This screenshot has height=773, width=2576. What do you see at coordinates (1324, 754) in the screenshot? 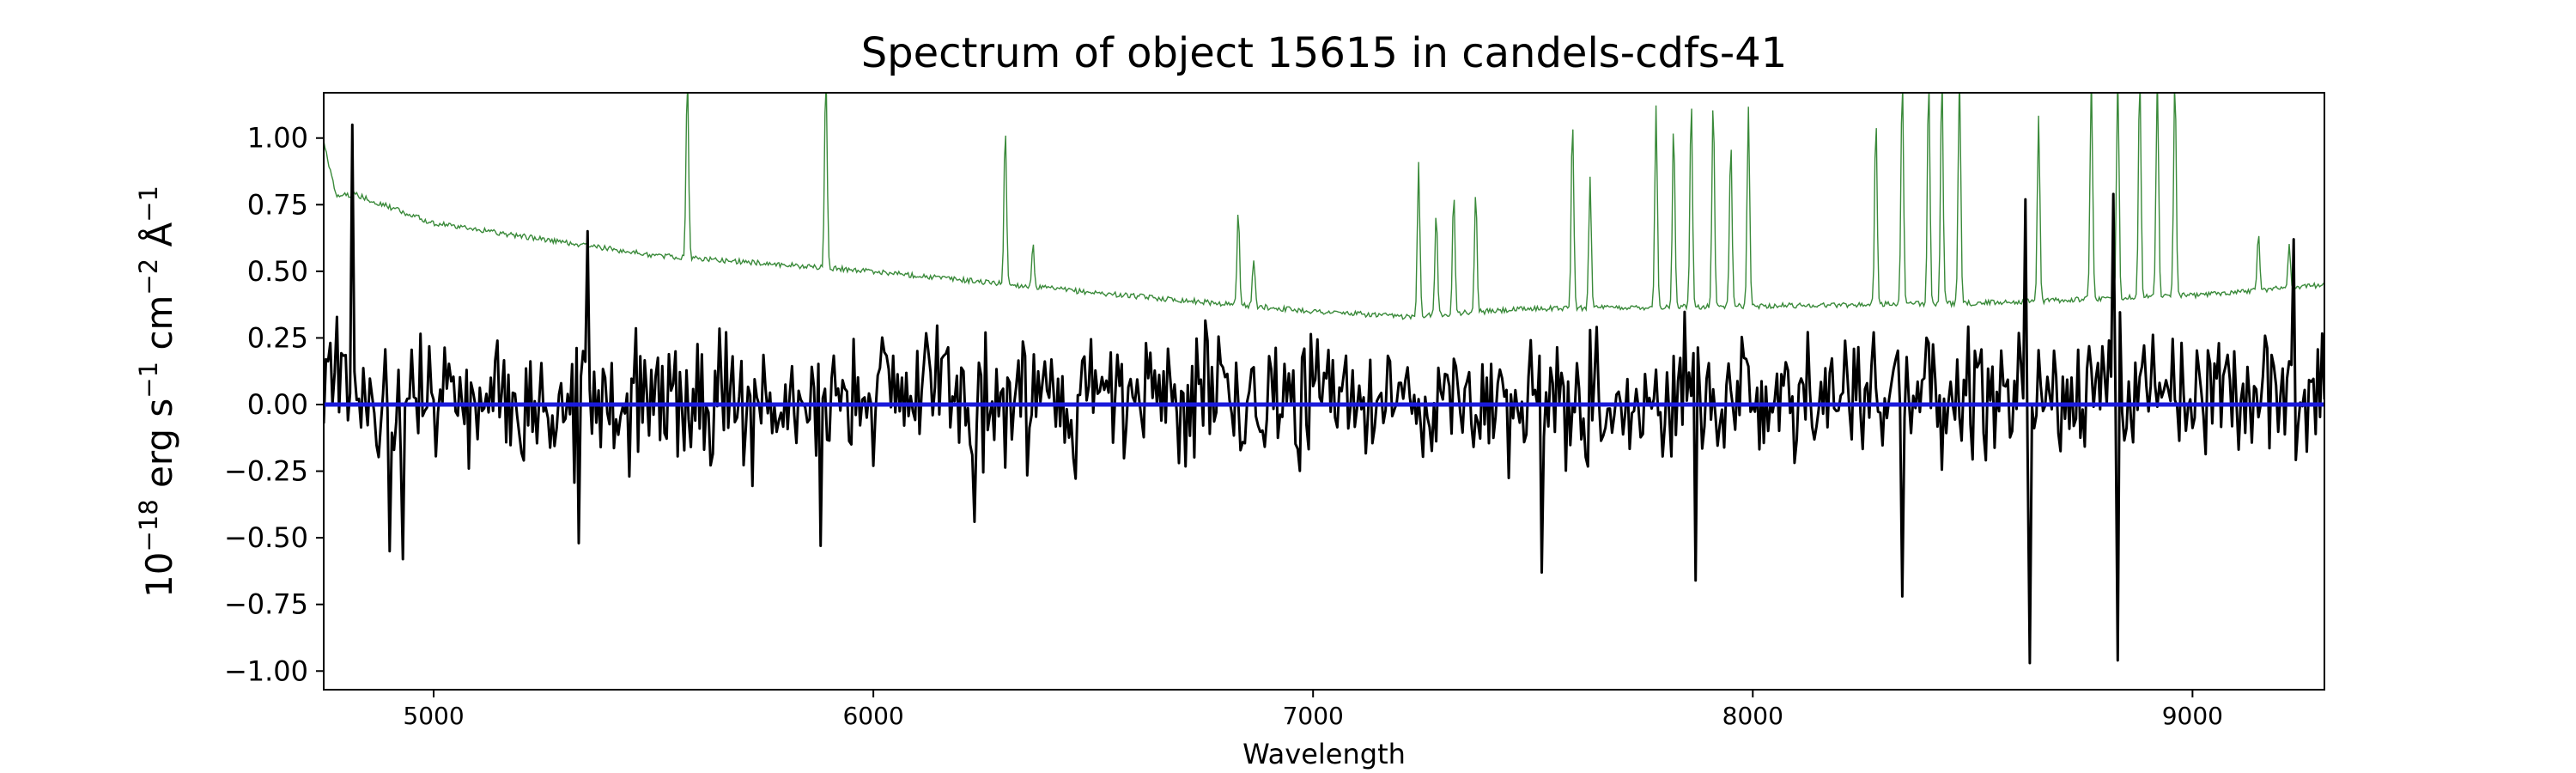
I see `x-axis-label: Wavelength` at bounding box center [1324, 754].